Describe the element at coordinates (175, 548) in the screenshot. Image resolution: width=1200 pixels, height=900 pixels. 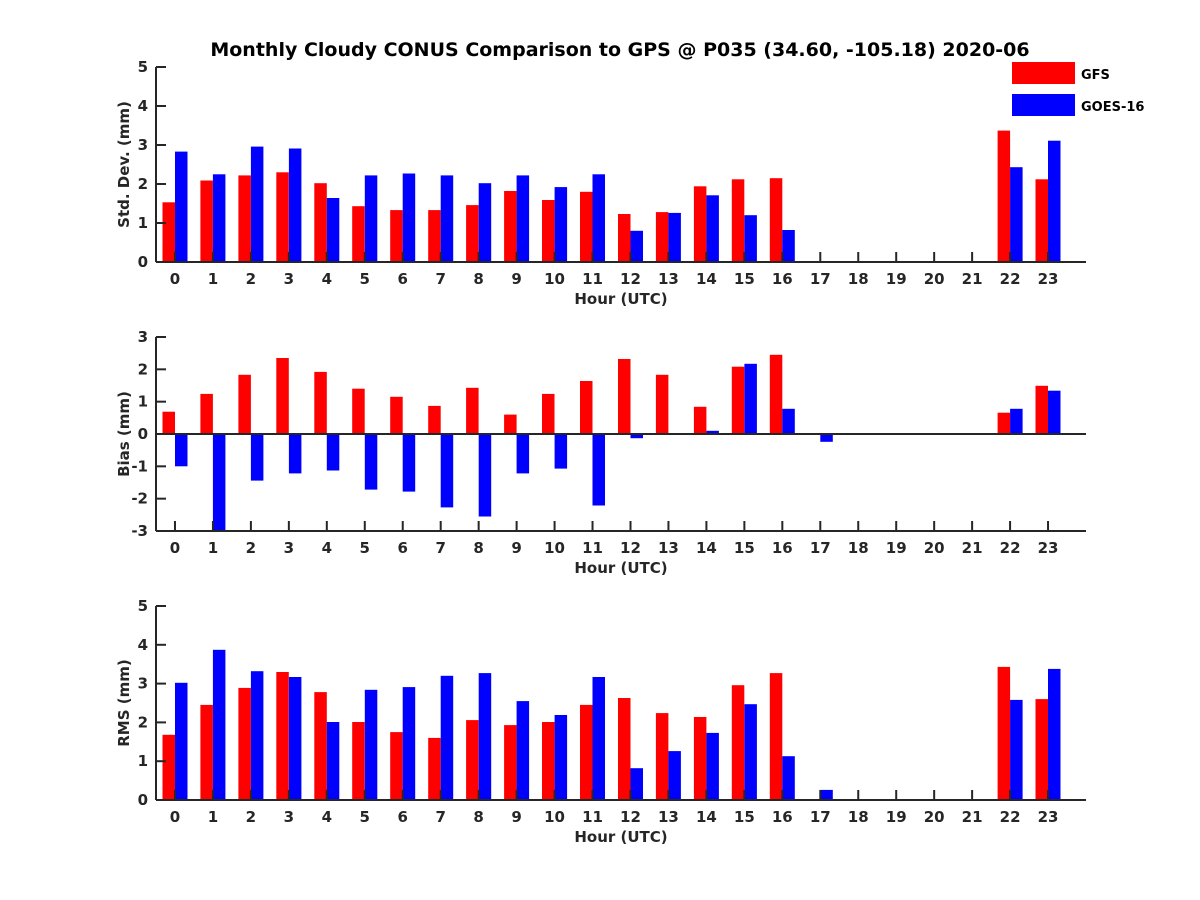
I see `x-tick-label-bias: 0` at that location.